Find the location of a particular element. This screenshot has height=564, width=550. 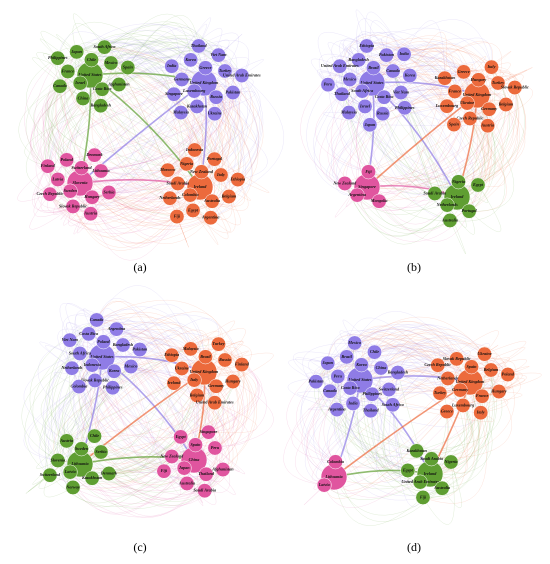

node-label: Norway is located at coordinates (72, 486).